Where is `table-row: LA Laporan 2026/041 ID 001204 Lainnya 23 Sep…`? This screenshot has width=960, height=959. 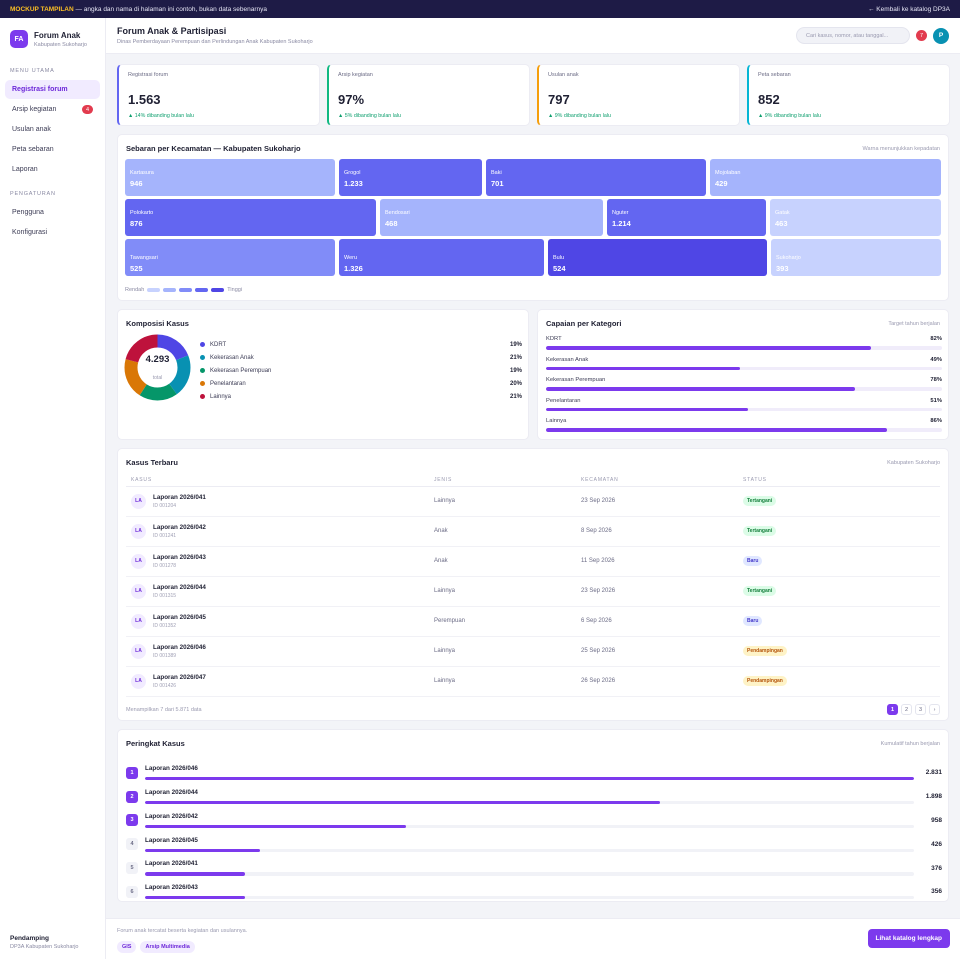
table-row: LA Laporan 2026/041 ID 001204 Lainnya 23 Sep… is located at coordinates (533, 501).